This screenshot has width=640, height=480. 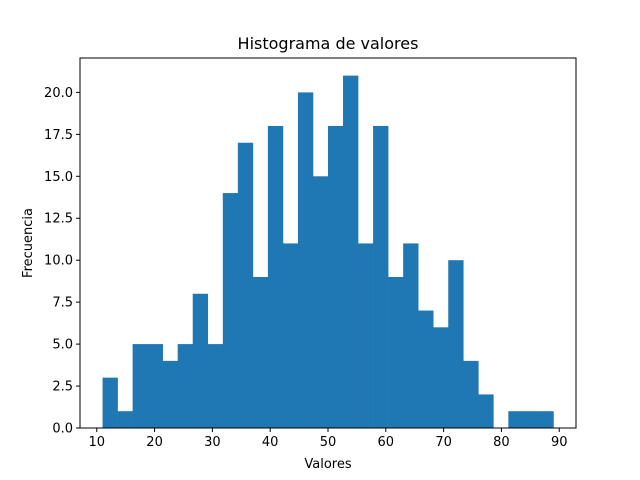 I want to click on x-tick-label: 50, so click(x=328, y=442).